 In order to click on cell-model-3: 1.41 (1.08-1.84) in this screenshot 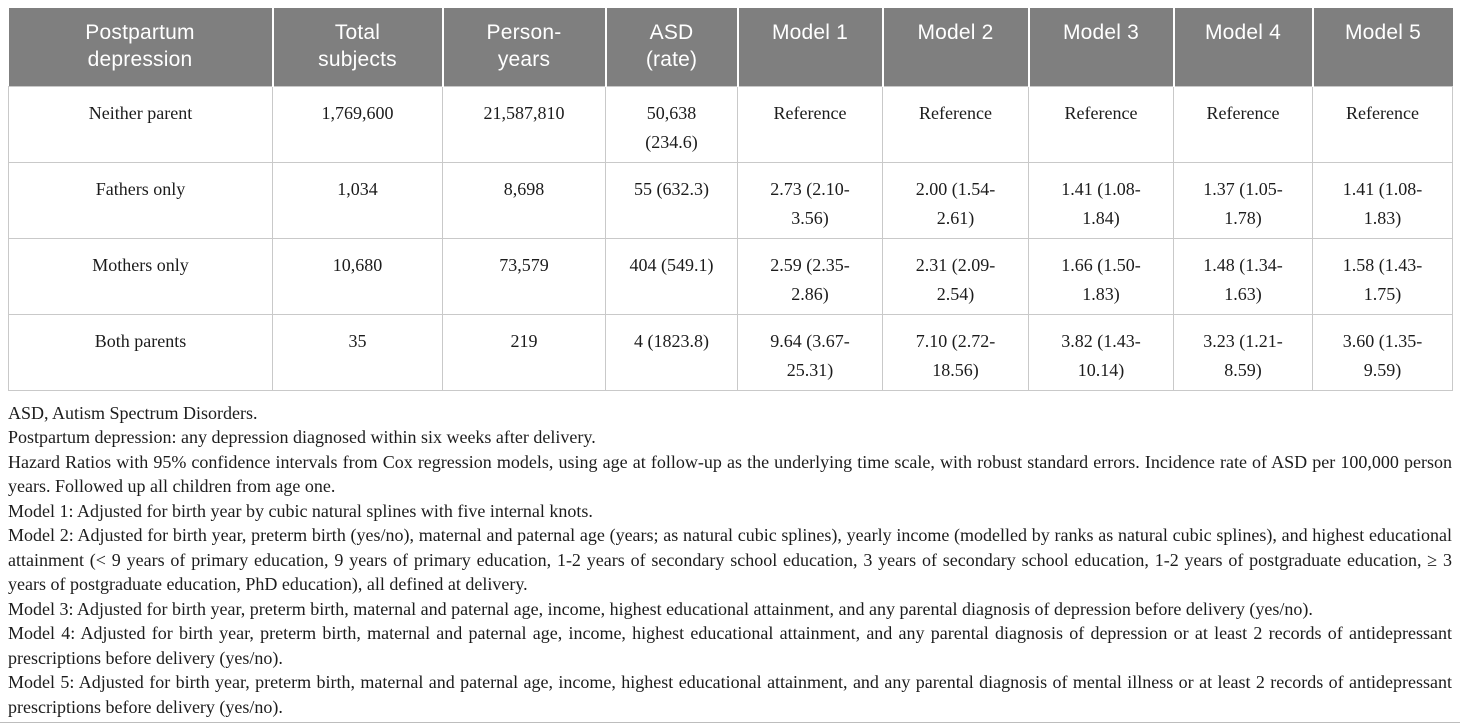, I will do `click(1101, 200)`.